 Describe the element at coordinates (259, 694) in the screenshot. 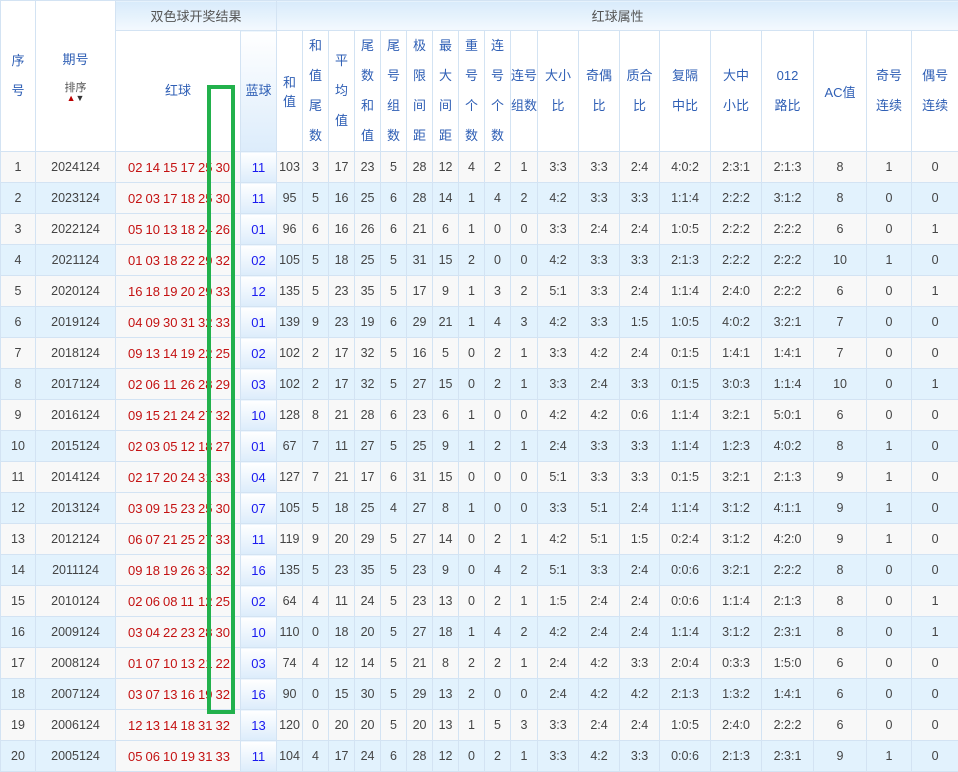

I see `blue-ball-cell: 16` at that location.